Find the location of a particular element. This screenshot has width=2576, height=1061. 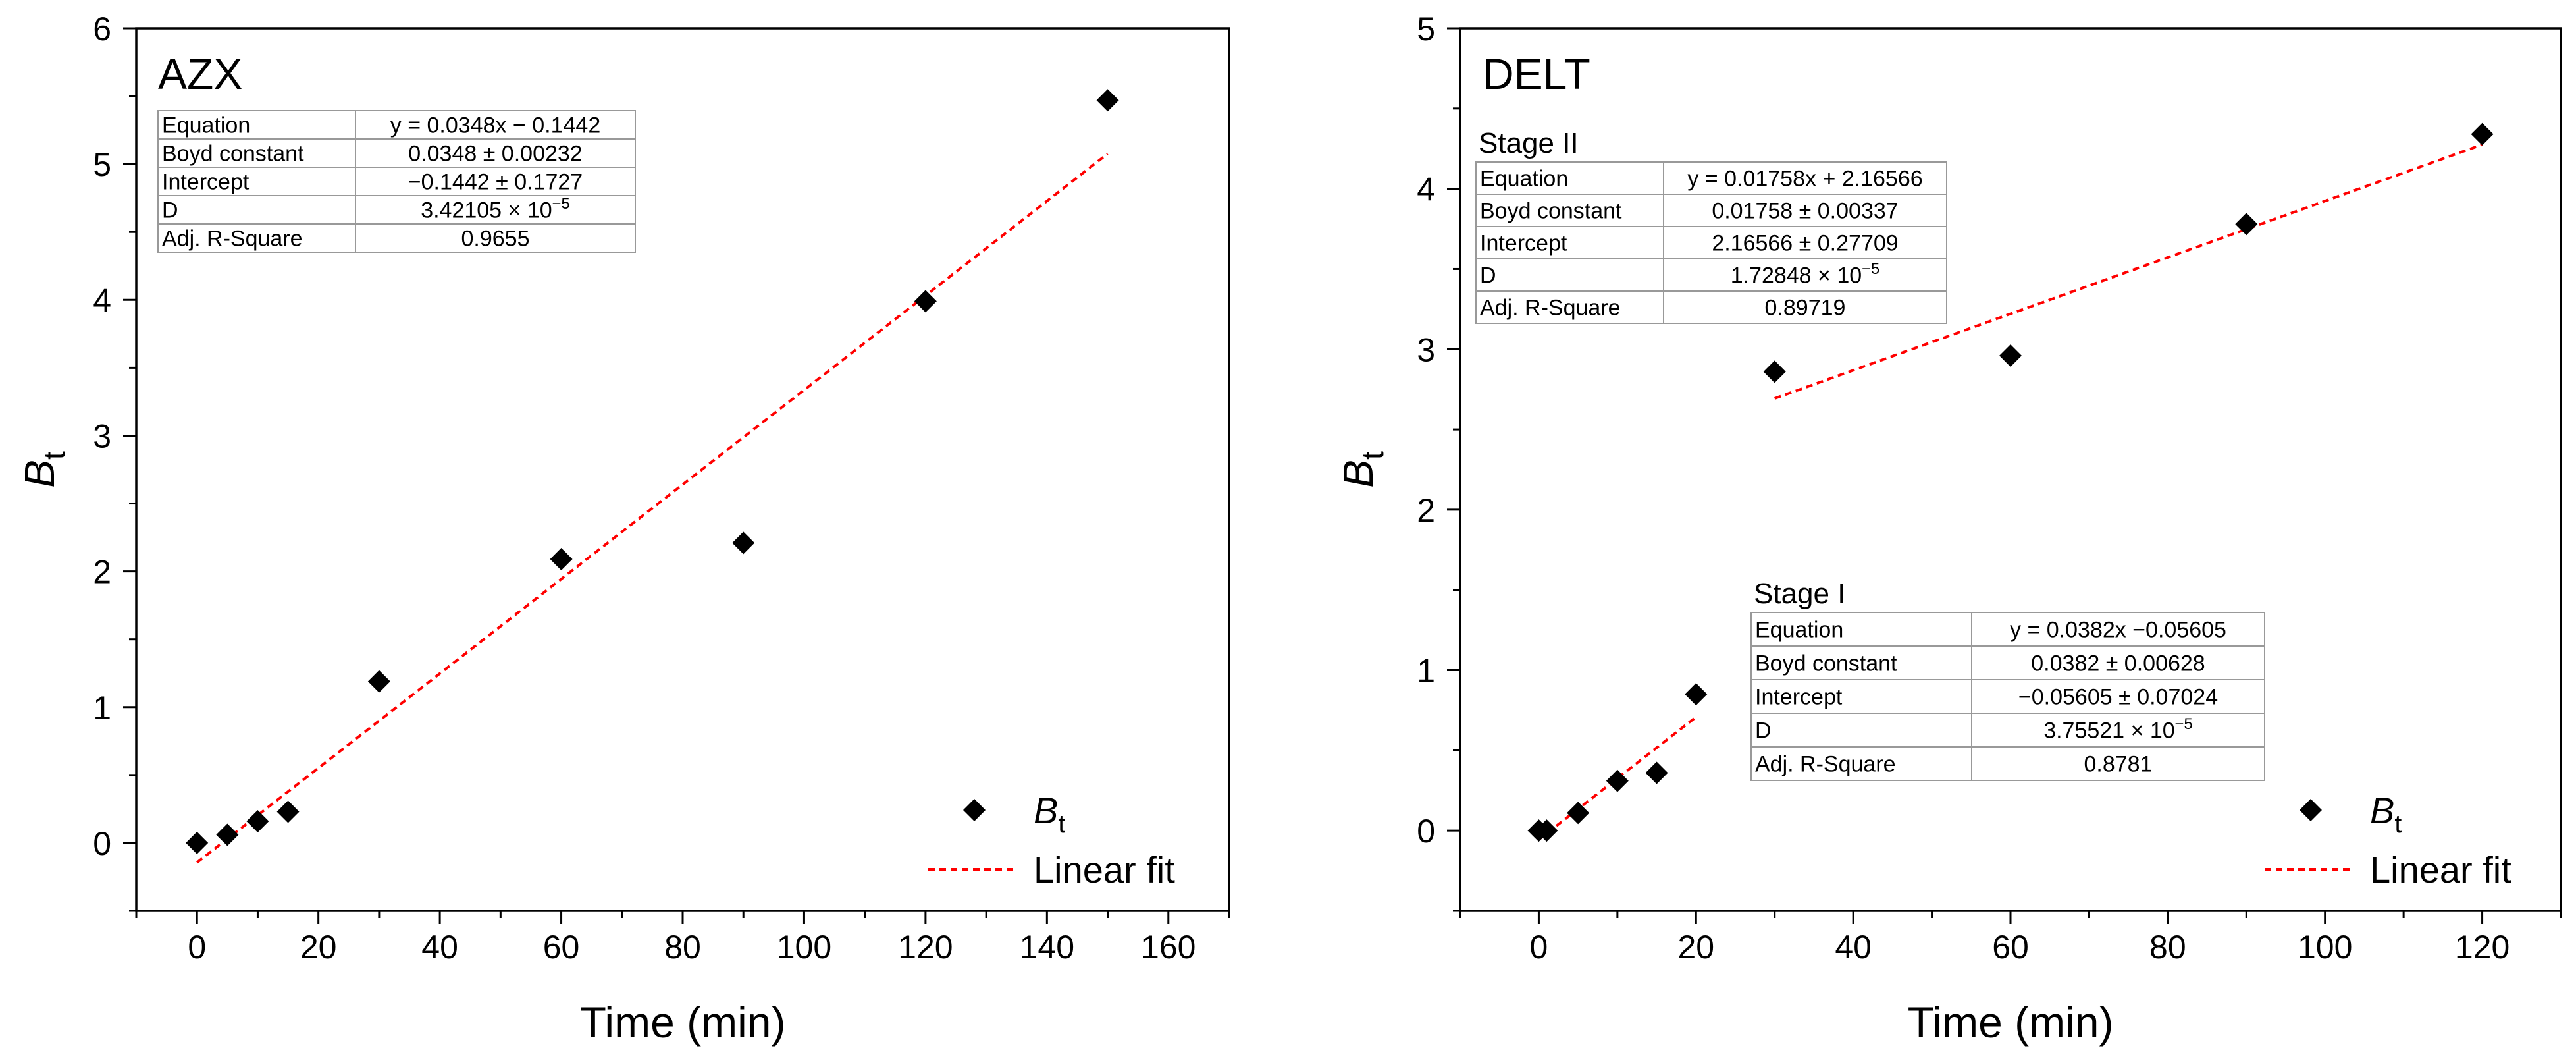

stats-table-value: 0.89719 is located at coordinates (1805, 309).